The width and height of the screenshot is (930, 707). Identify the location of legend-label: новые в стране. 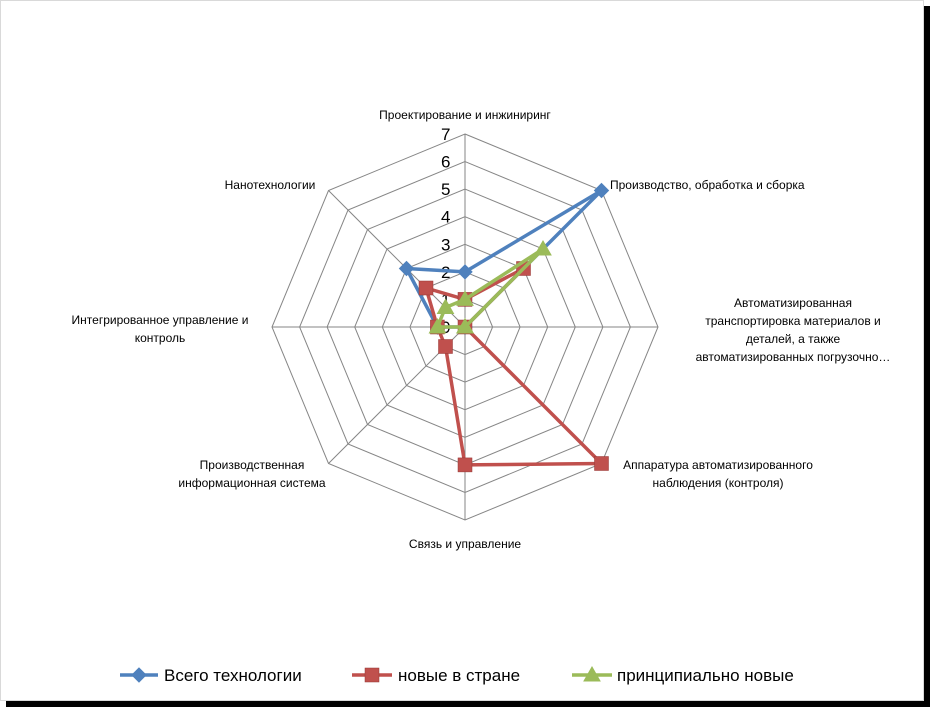
(459, 675).